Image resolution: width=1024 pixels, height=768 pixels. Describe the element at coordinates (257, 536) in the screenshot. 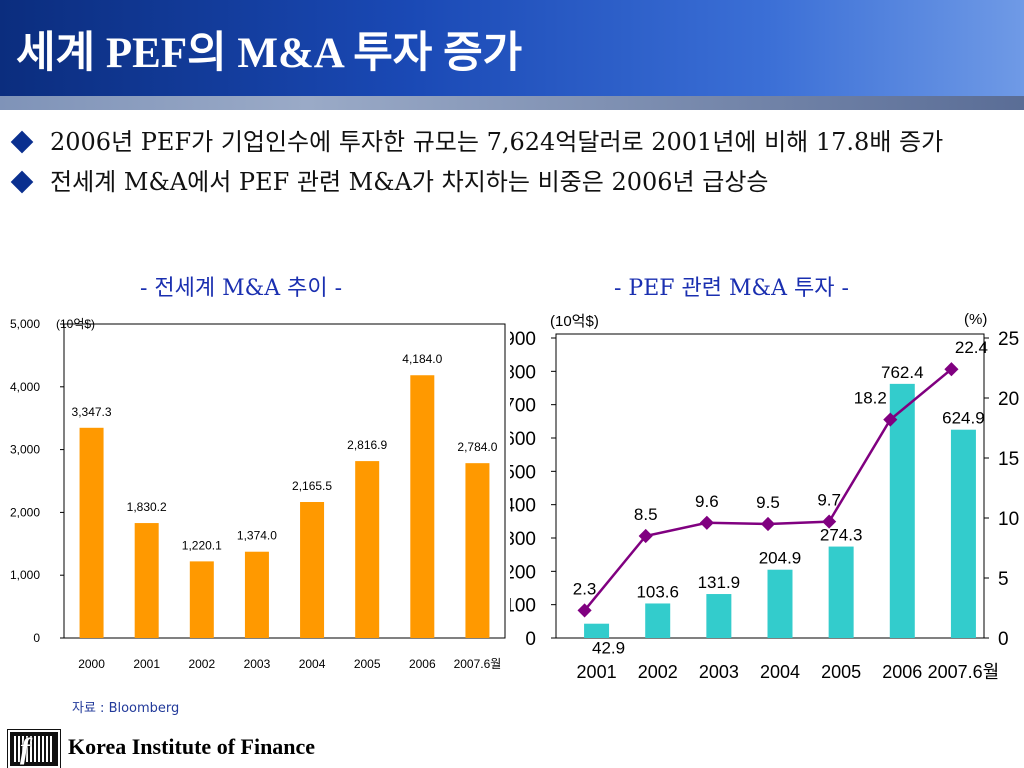

I see `bar-value-label: 1,374.0` at that location.